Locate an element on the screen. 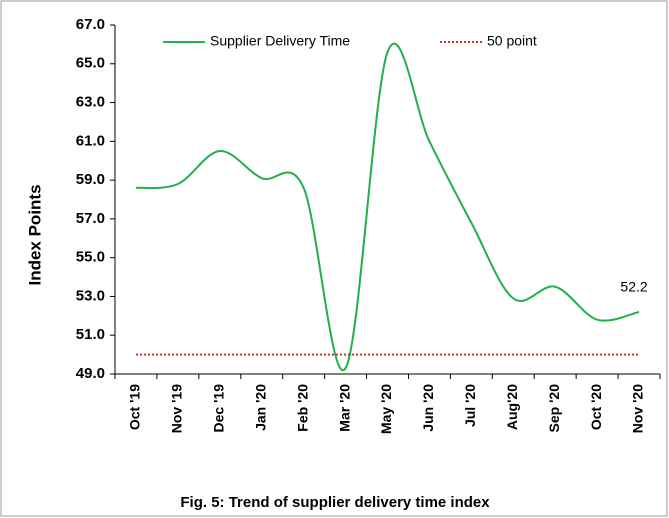 The height and width of the screenshot is (518, 669). x-tick-label: Dec '19 is located at coordinates (219, 408).